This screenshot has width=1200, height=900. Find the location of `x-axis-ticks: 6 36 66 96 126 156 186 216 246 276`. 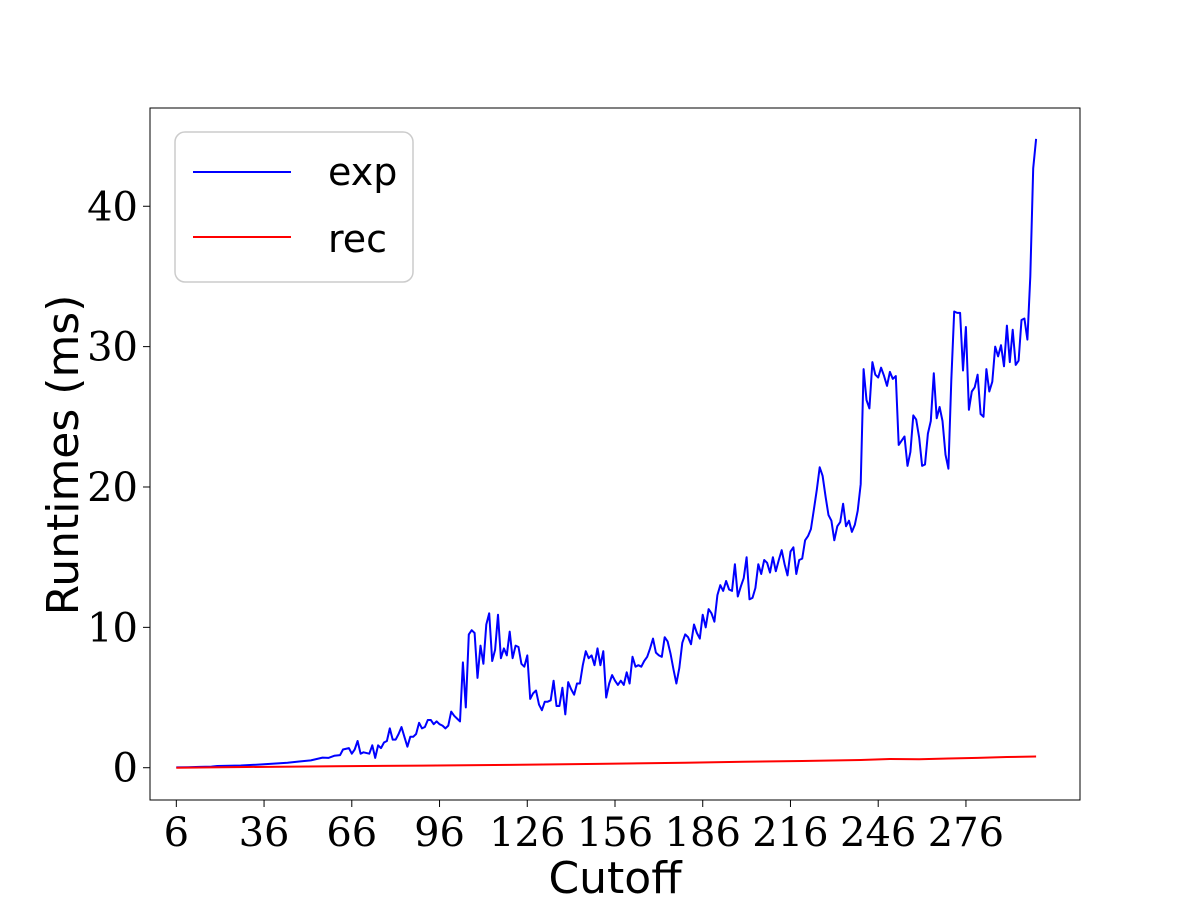

x-axis-ticks: 6 36 66 96 126 156 186 216 246 276 is located at coordinates (584, 828).